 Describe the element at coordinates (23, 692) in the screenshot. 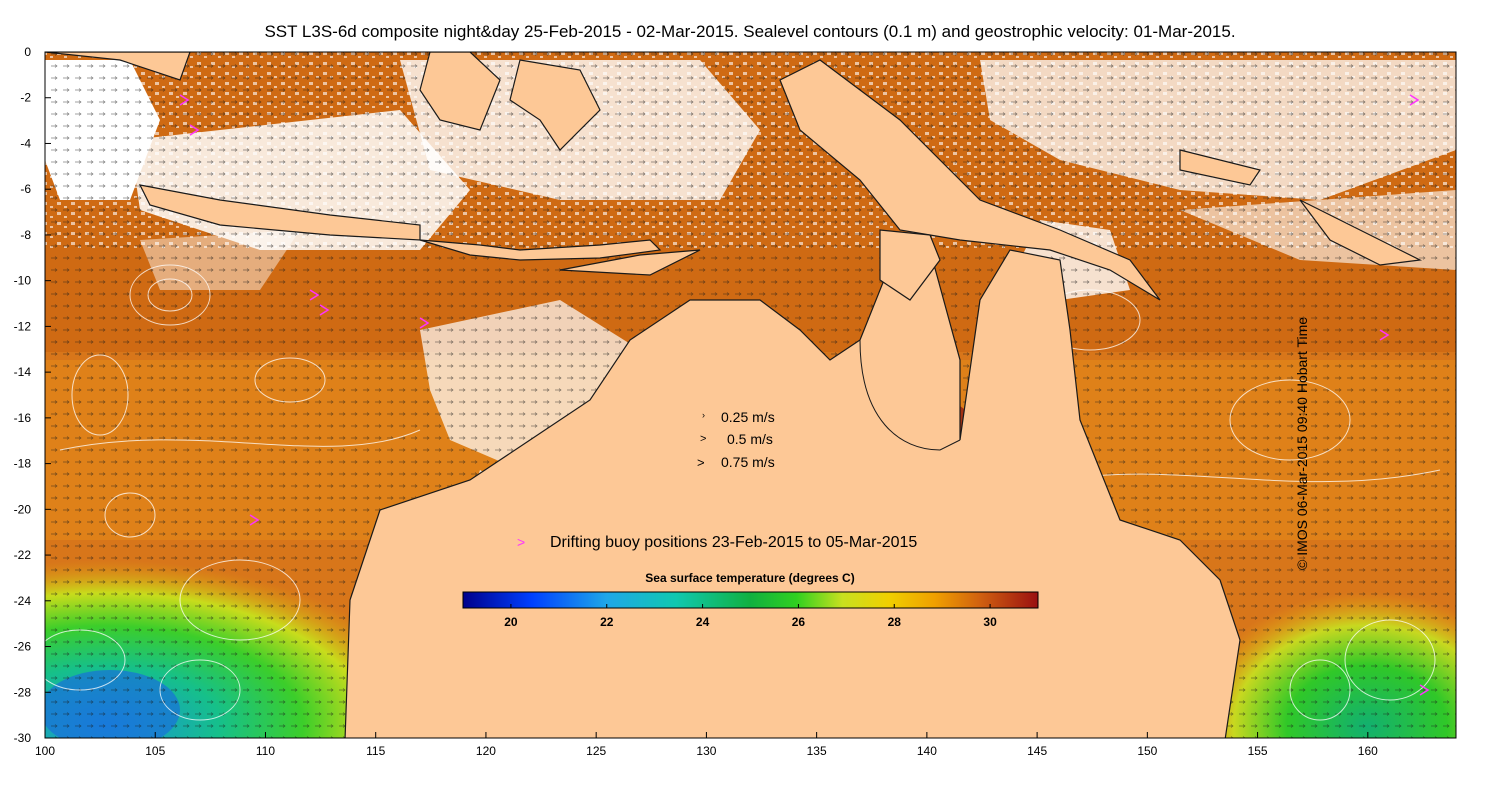

I see `y-tick-label: -28` at that location.